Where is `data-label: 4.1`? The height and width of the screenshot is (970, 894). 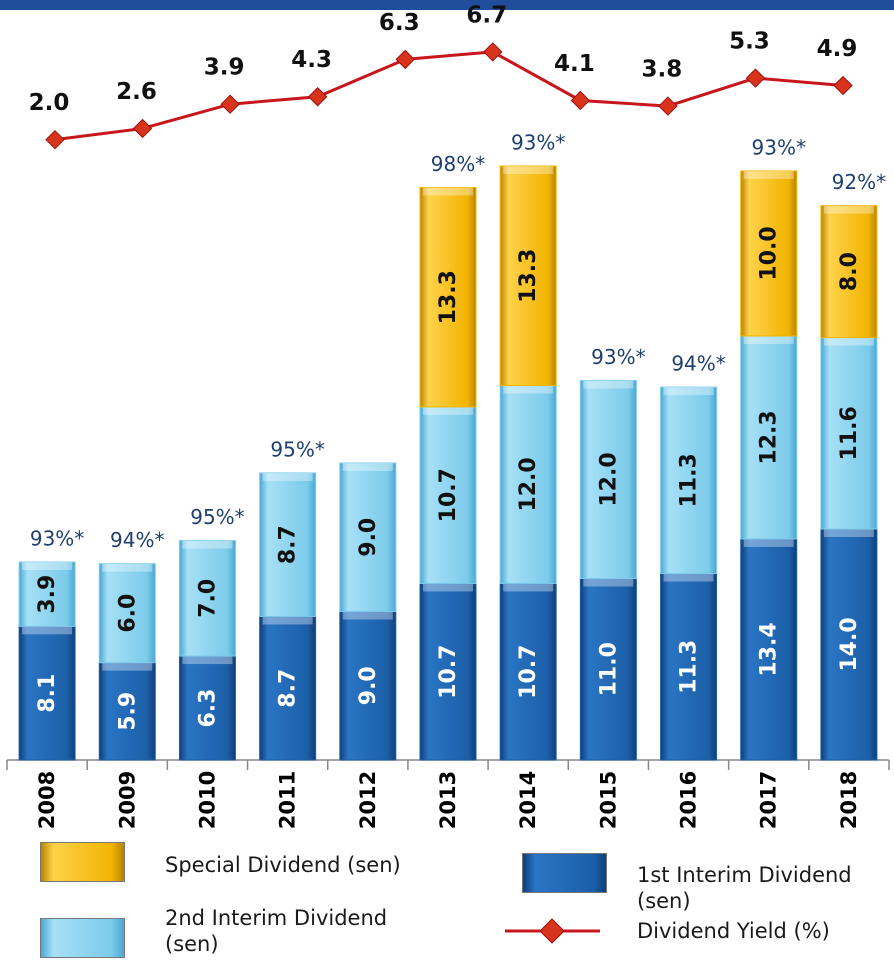 data-label: 4.1 is located at coordinates (574, 64).